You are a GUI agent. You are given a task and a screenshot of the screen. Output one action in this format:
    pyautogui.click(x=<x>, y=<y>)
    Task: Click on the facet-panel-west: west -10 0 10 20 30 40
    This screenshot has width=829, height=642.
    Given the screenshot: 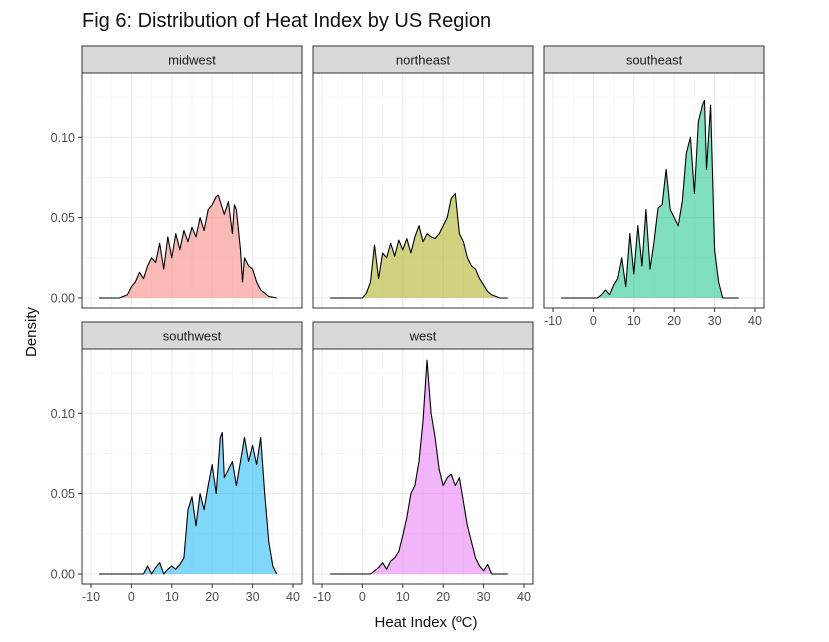 What is the action you would take?
    pyautogui.click(x=423, y=462)
    